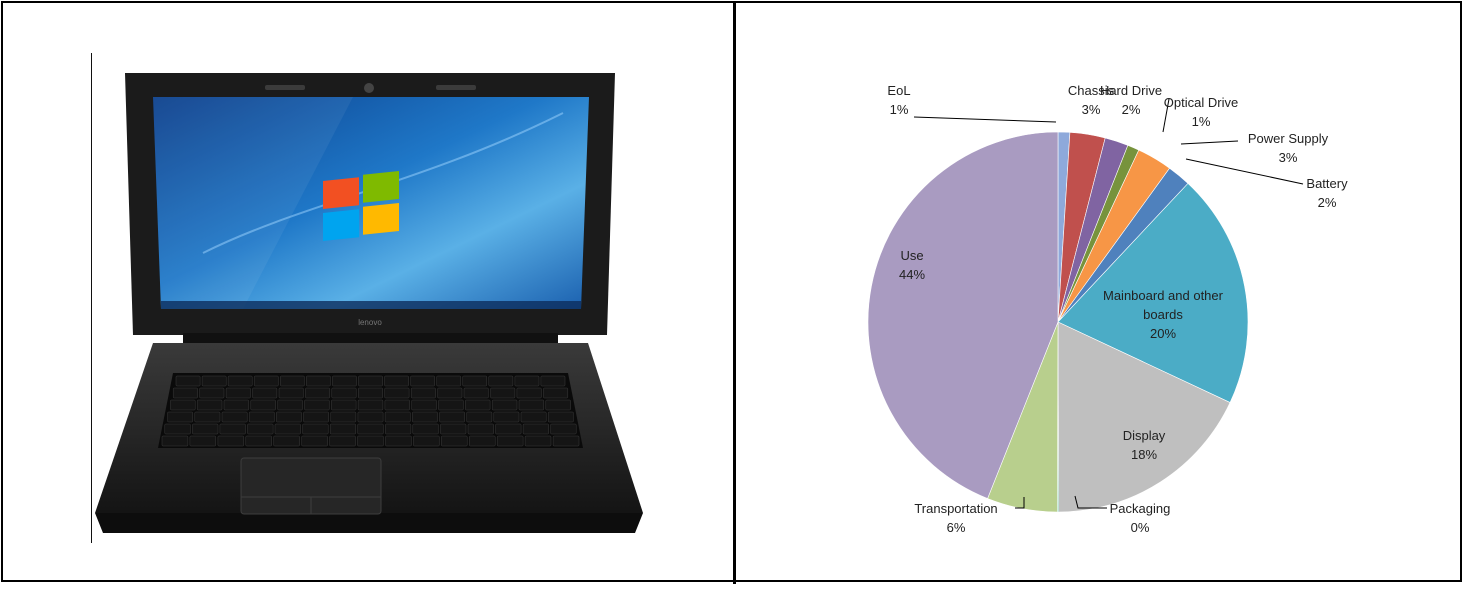 Image resolution: width=1467 pixels, height=589 pixels. I want to click on leader-line-transportation, so click(1020, 503).